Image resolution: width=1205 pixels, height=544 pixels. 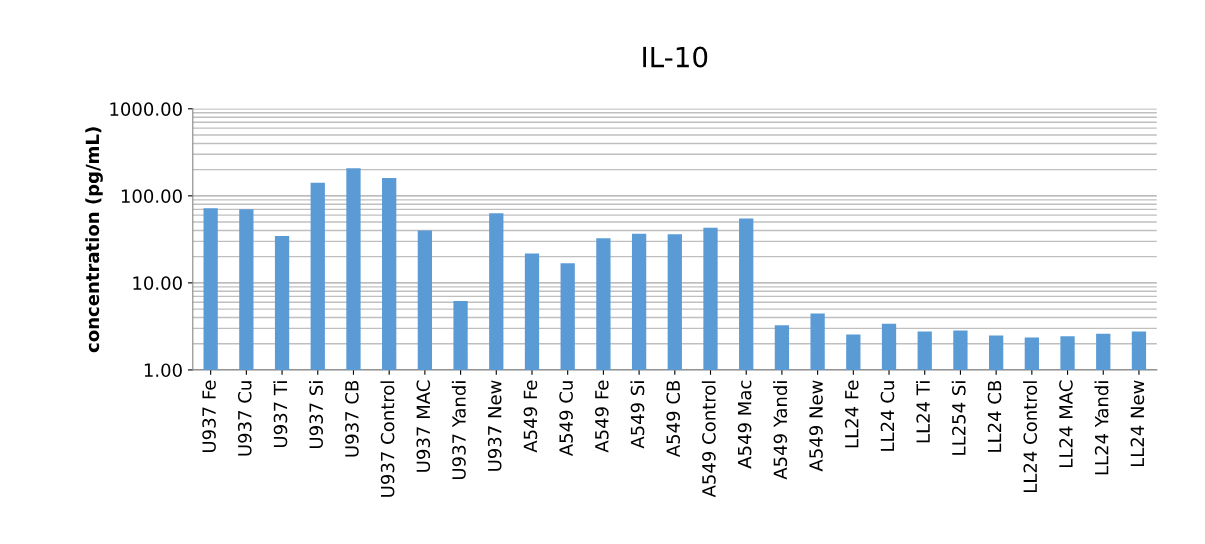 What do you see at coordinates (423, 426) in the screenshot?
I see `x-tick-label: U937 MAC` at bounding box center [423, 426].